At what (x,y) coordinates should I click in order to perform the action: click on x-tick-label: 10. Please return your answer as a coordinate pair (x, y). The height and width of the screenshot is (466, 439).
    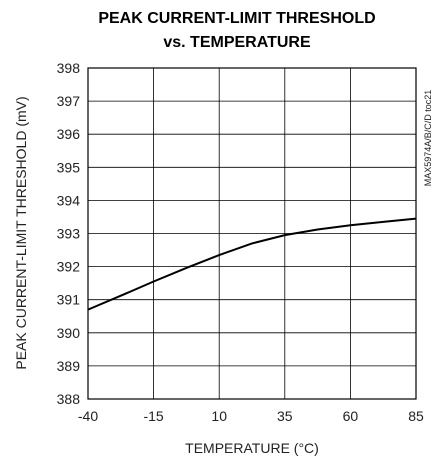
    Looking at the image, I should click on (219, 416).